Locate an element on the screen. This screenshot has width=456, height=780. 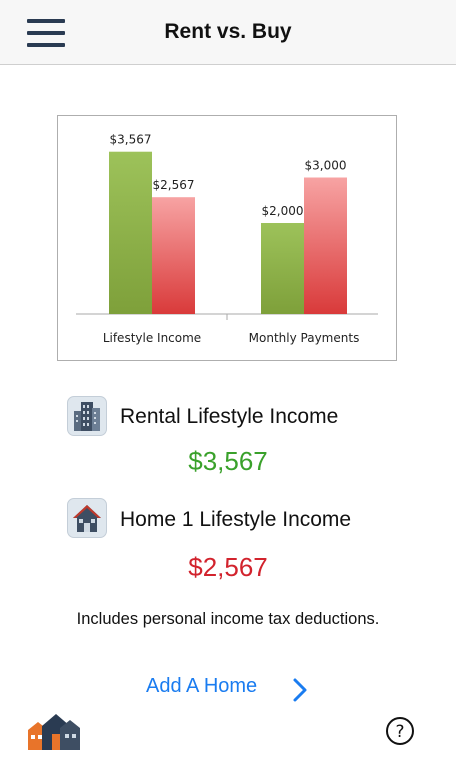
rental-income-value: $3,567 is located at coordinates (228, 461).